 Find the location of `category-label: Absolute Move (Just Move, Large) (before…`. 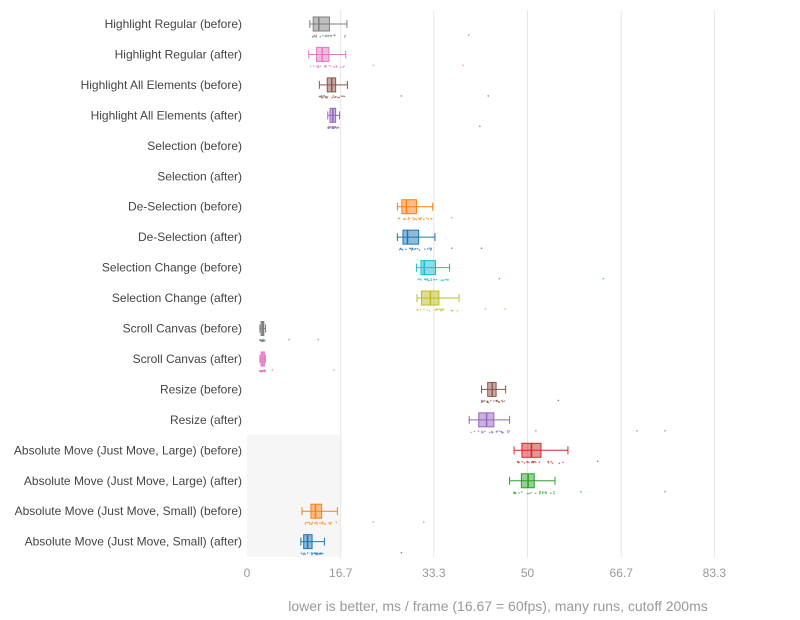

category-label: Absolute Move (Just Move, Large) (before… is located at coordinates (128, 450).